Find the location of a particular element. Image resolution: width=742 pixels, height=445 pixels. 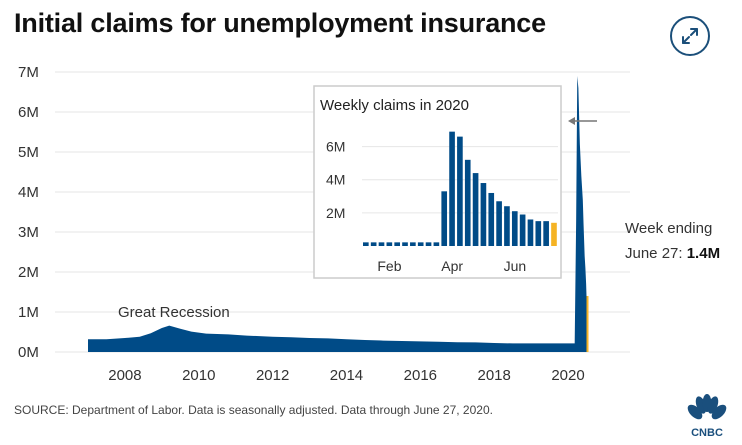

inset-x-tick-label: Apr is located at coordinates (452, 266).